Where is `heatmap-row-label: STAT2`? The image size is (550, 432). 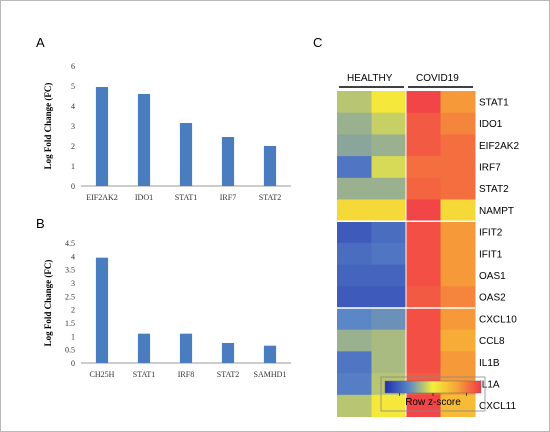
heatmap-row-label: STAT2 is located at coordinates (494, 189).